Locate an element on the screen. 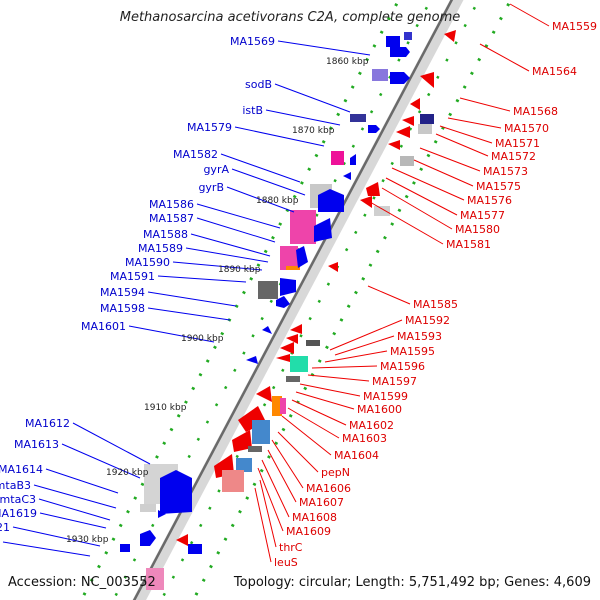 This screenshot has height=600, width=600. gene-block-ma1593-grey is located at coordinates (313, 343).